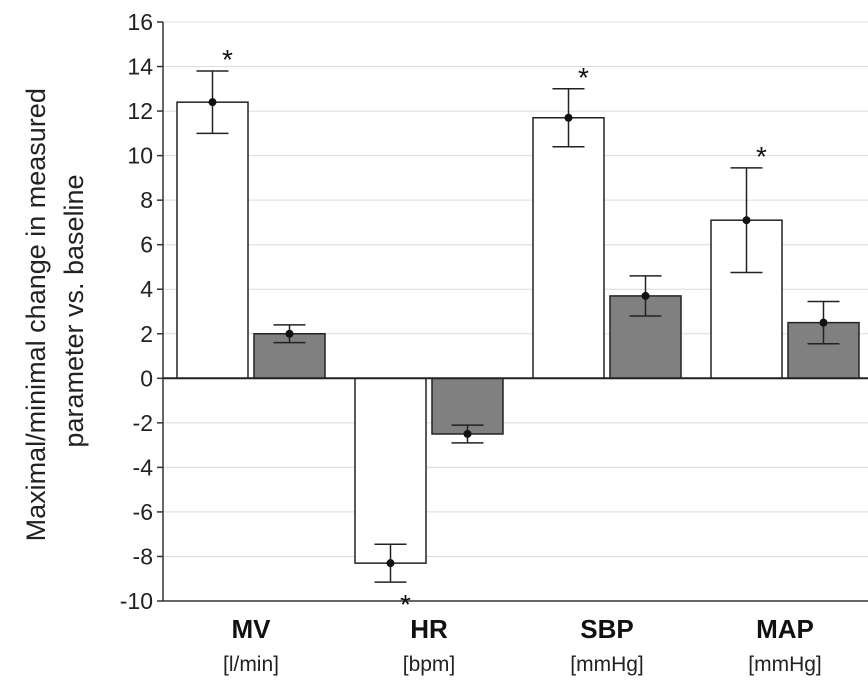 The image size is (868, 686). I want to click on category-label-mv: MV, so click(252, 629).